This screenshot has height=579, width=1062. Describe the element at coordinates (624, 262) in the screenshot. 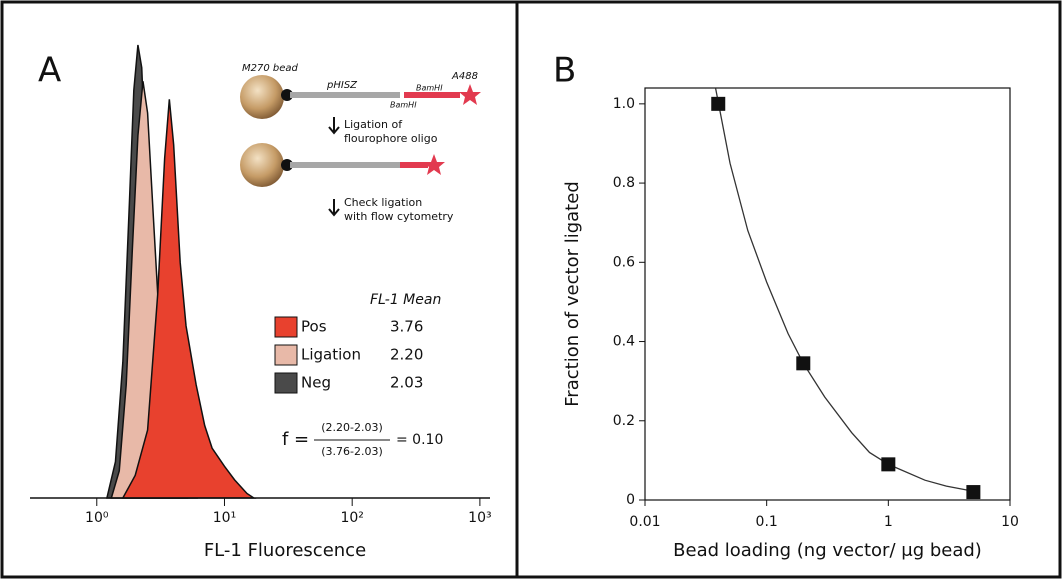

I see `y-tick-label: 0.6` at that location.